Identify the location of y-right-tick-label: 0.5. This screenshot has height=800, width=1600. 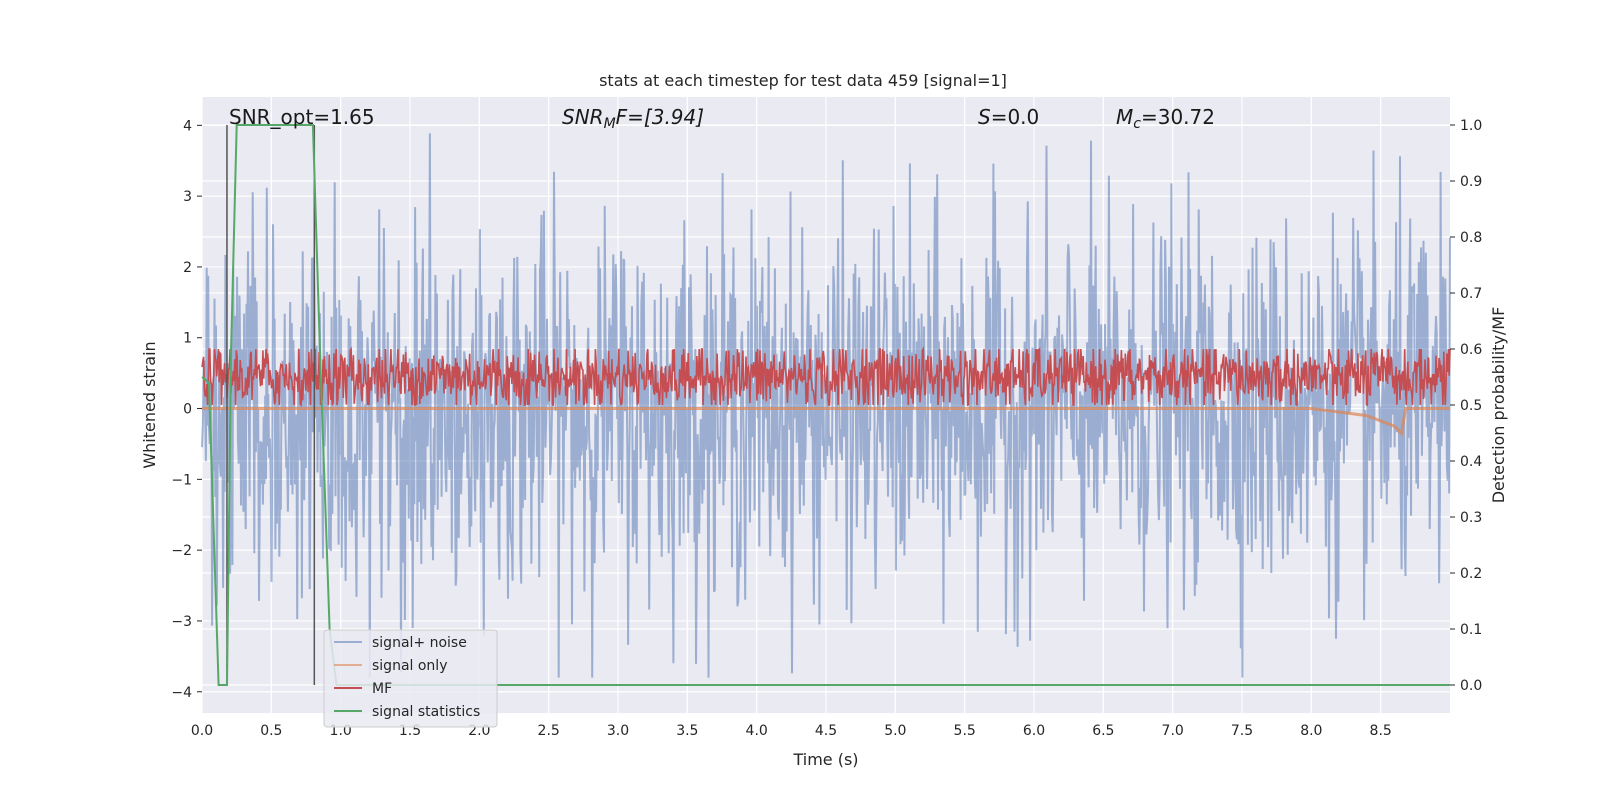
(1471, 406).